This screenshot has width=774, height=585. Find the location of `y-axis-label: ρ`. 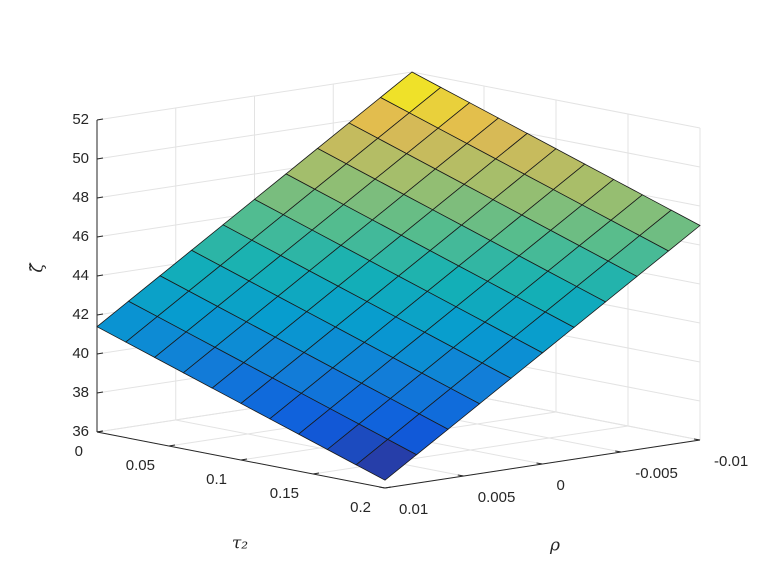

y-axis-label: ρ is located at coordinates (554, 546).